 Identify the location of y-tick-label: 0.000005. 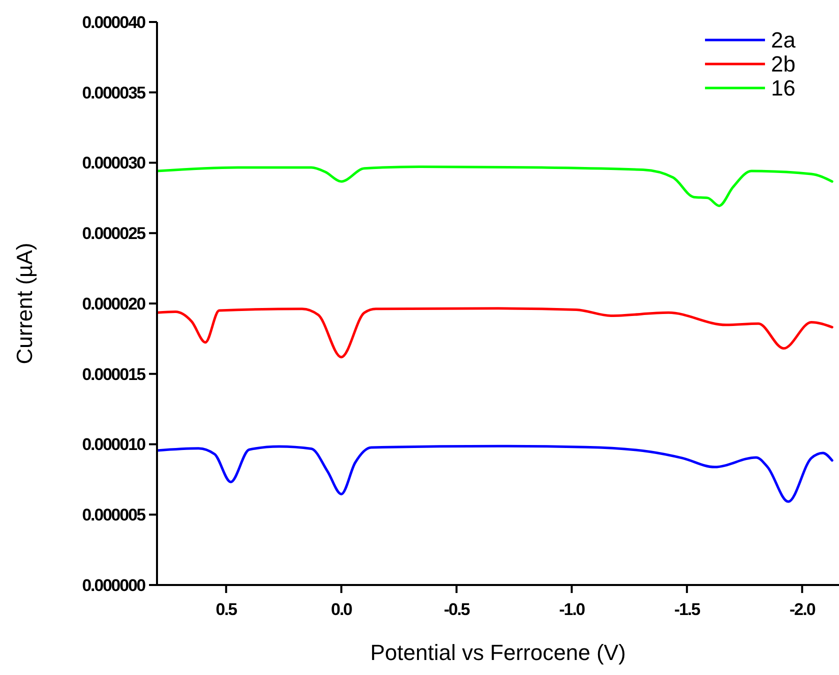
(114, 515).